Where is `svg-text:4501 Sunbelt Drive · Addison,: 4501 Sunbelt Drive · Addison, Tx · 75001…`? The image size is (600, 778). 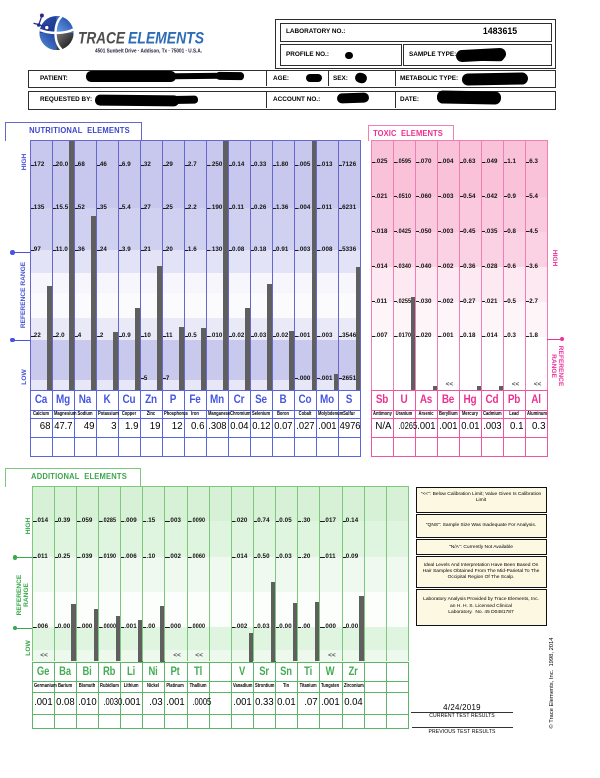
svg-text:4501 Sunbelt Drive · Addison,: 4501 Sunbelt Drive · Addison, Tx · 75001… is located at coordinates (148, 52).